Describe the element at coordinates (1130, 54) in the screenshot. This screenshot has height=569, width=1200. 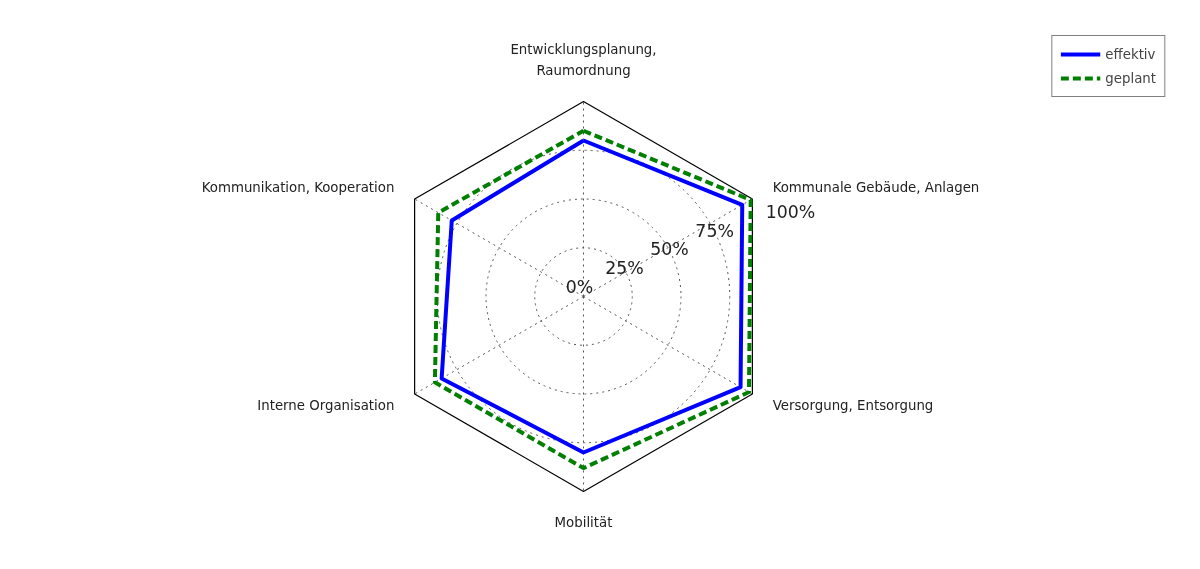
I see `legend-label: effektiv` at that location.